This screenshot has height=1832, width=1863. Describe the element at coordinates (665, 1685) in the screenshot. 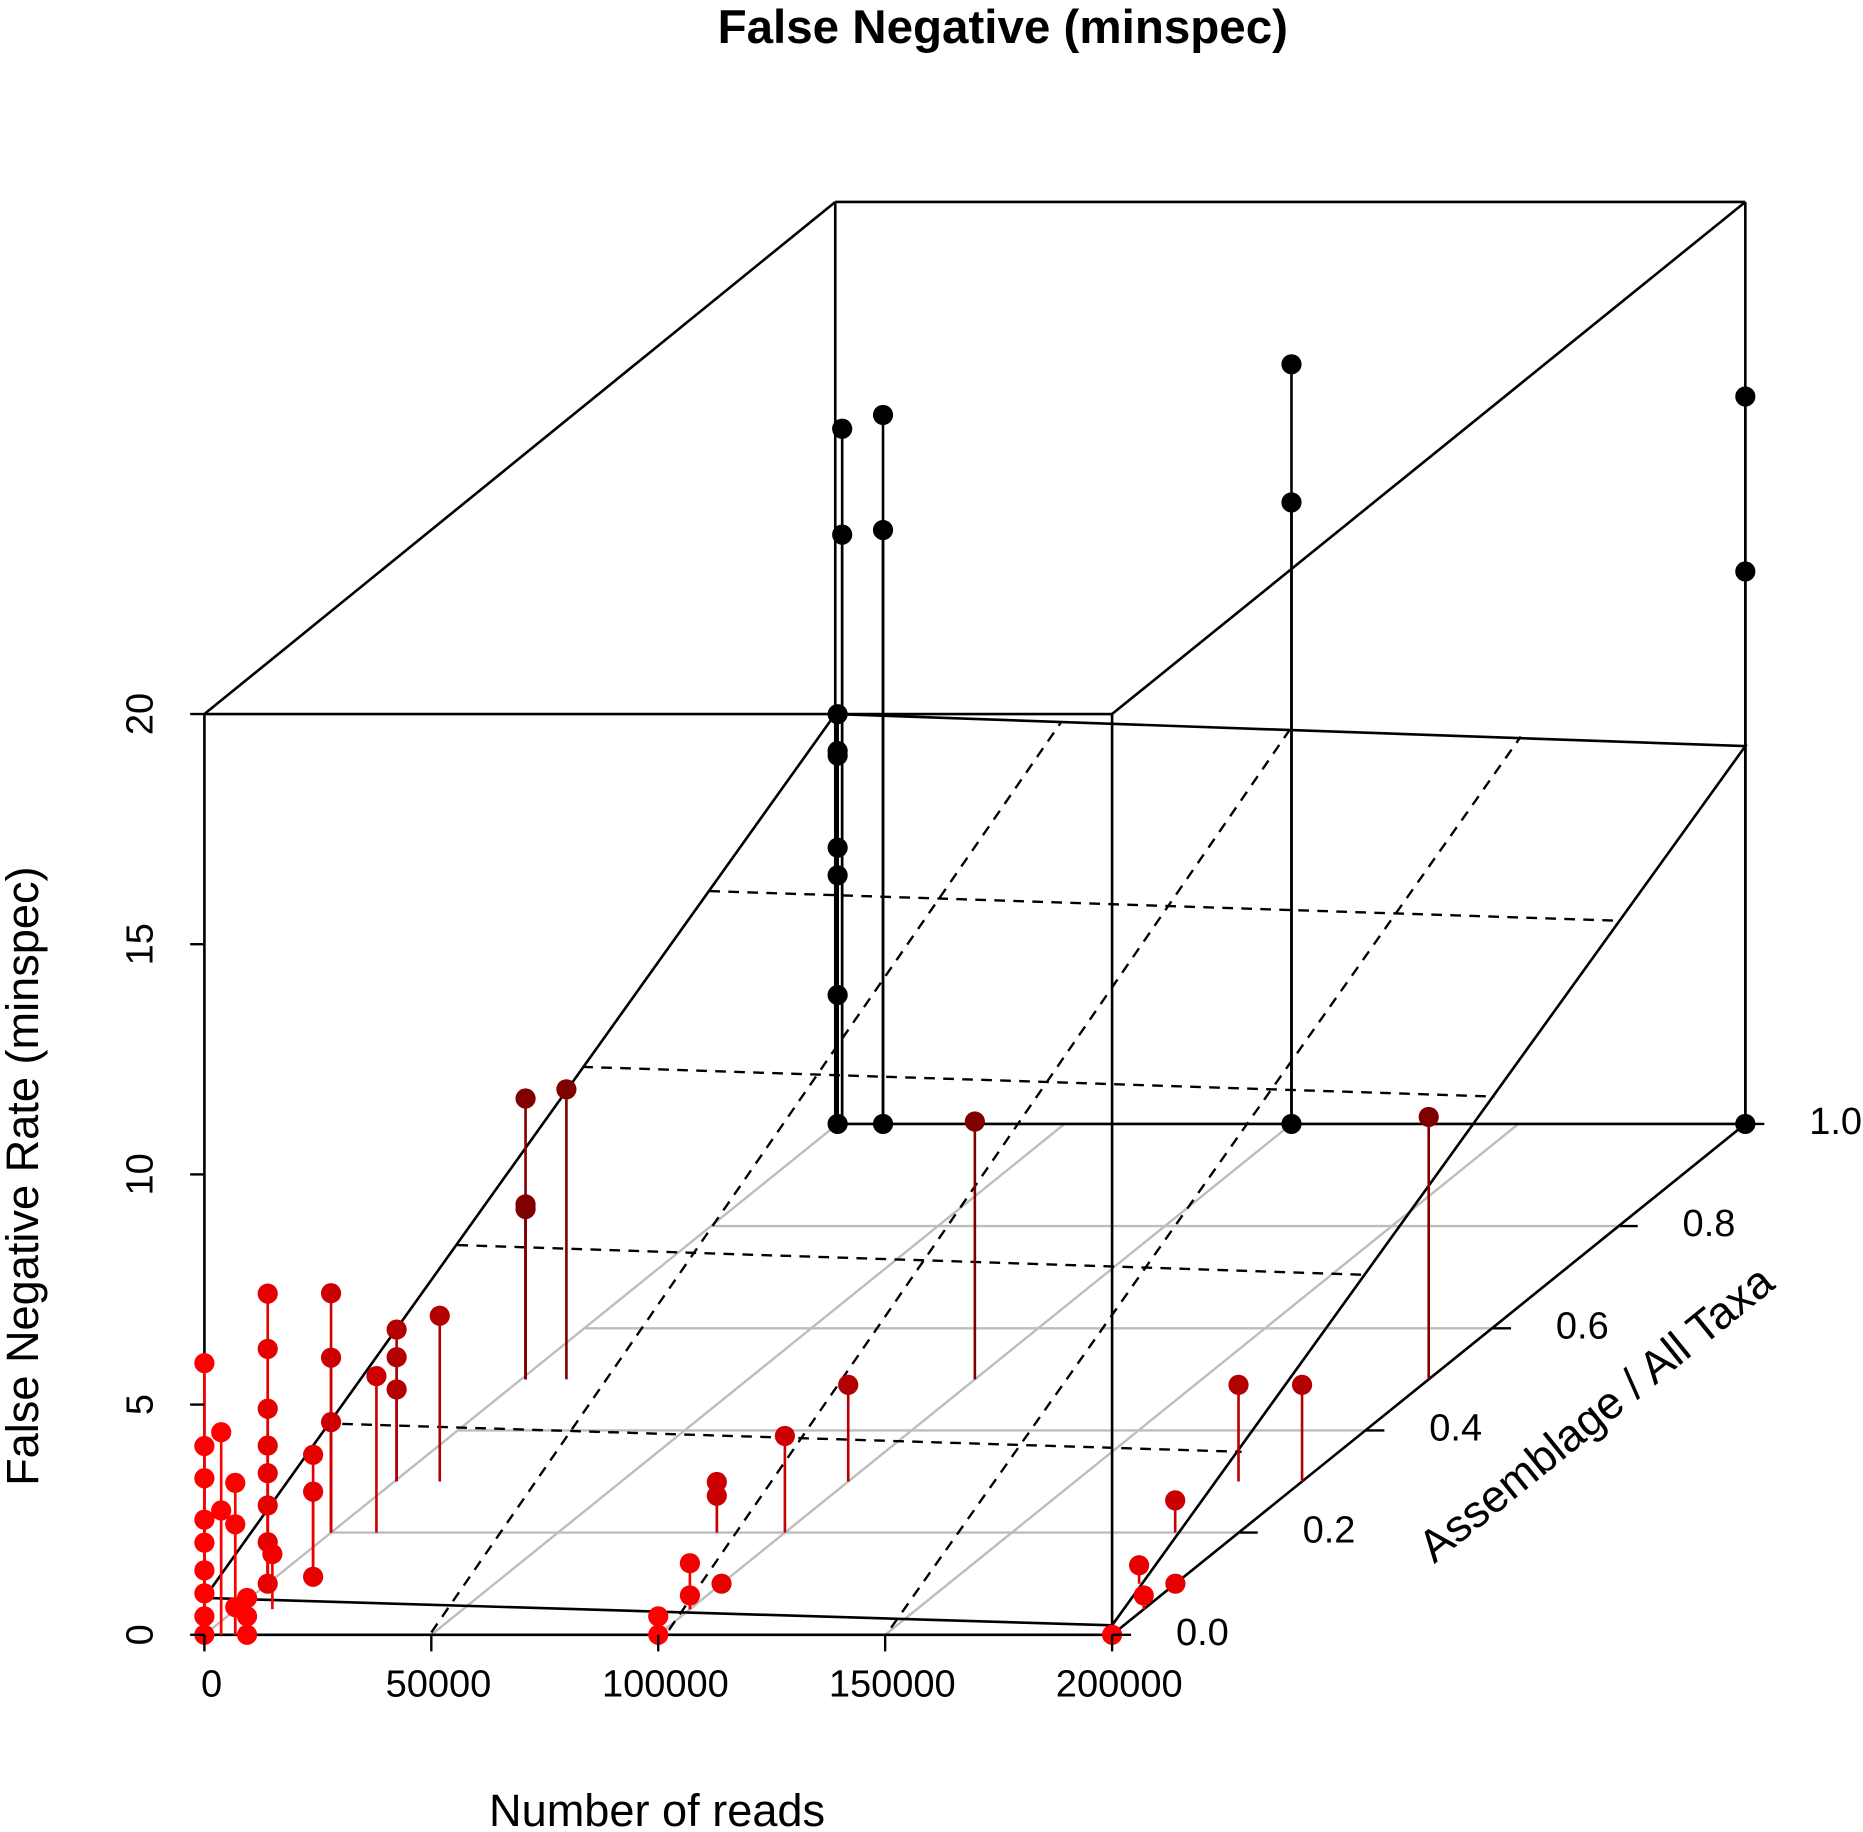

I see `x-tick-label: 100000` at that location.